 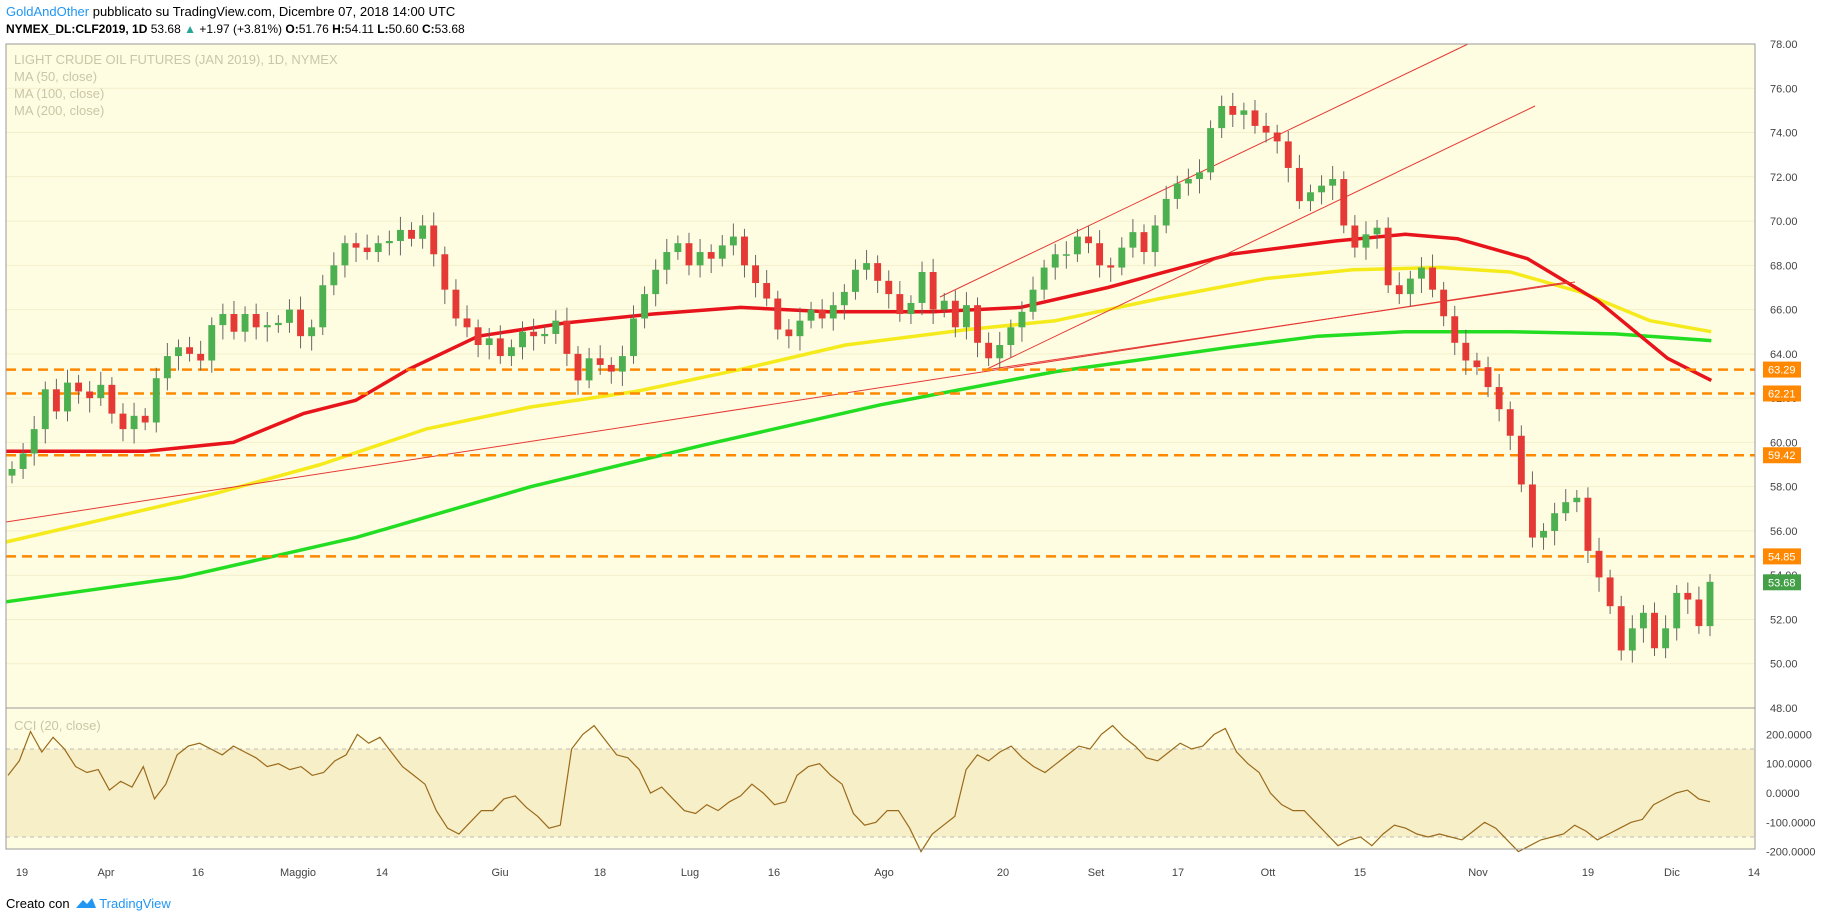 What do you see at coordinates (298, 873) in the screenshot?
I see `x-tick-label: Maggio` at bounding box center [298, 873].